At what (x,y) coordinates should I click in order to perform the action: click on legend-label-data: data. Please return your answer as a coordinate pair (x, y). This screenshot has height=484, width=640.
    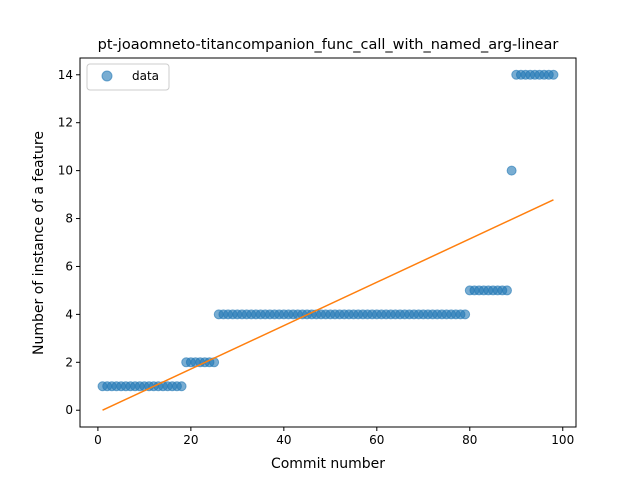
    Looking at the image, I should click on (145, 76).